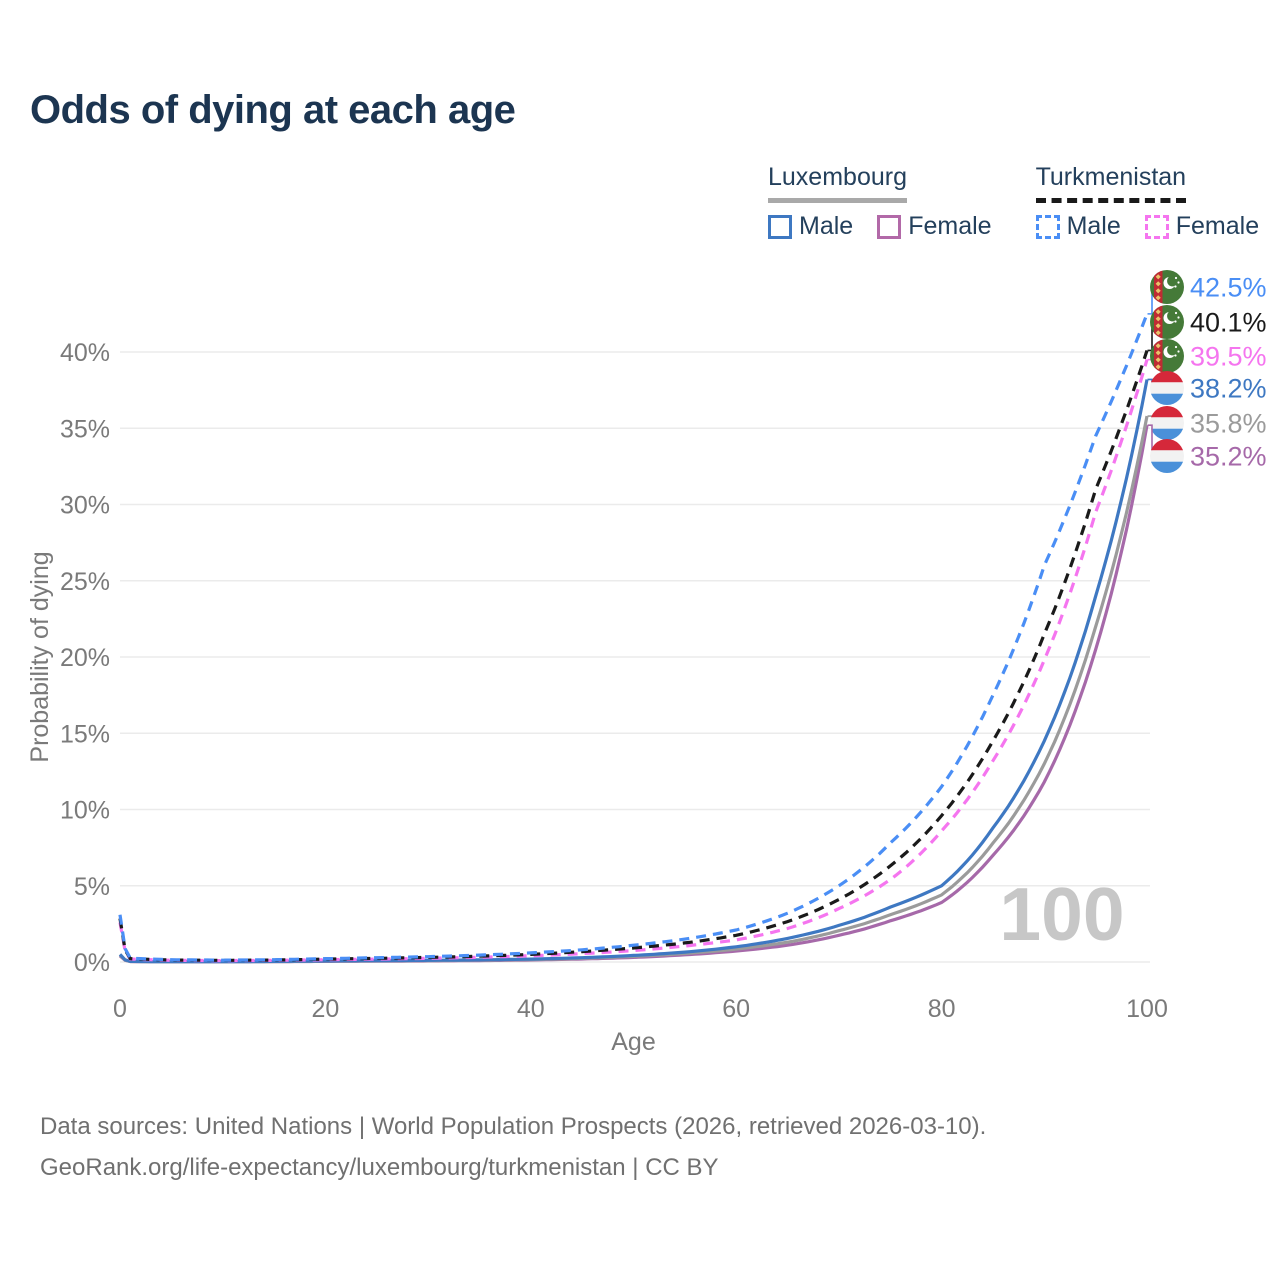  What do you see at coordinates (273, 110) in the screenshot?
I see `page-title: Odds of dying at each age` at bounding box center [273, 110].